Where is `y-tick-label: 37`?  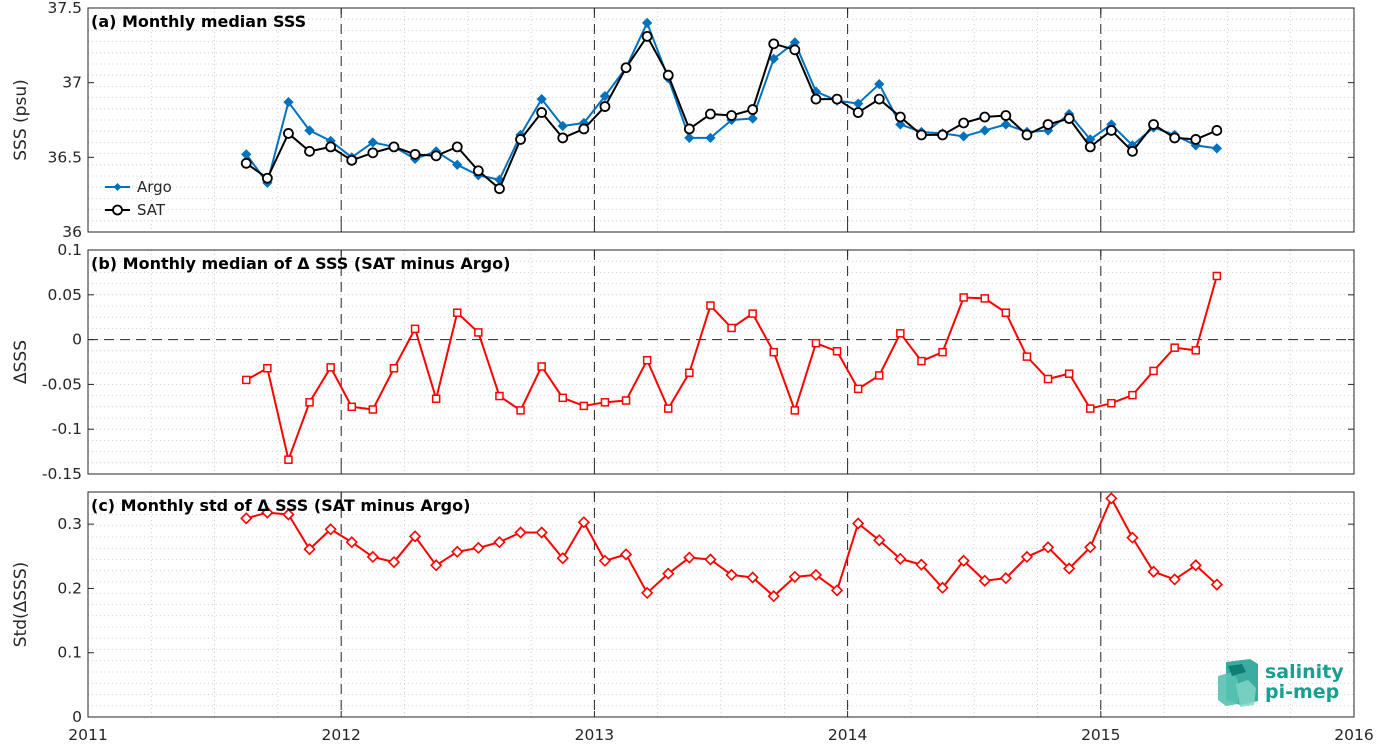
y-tick-label: 37 is located at coordinates (72, 83).